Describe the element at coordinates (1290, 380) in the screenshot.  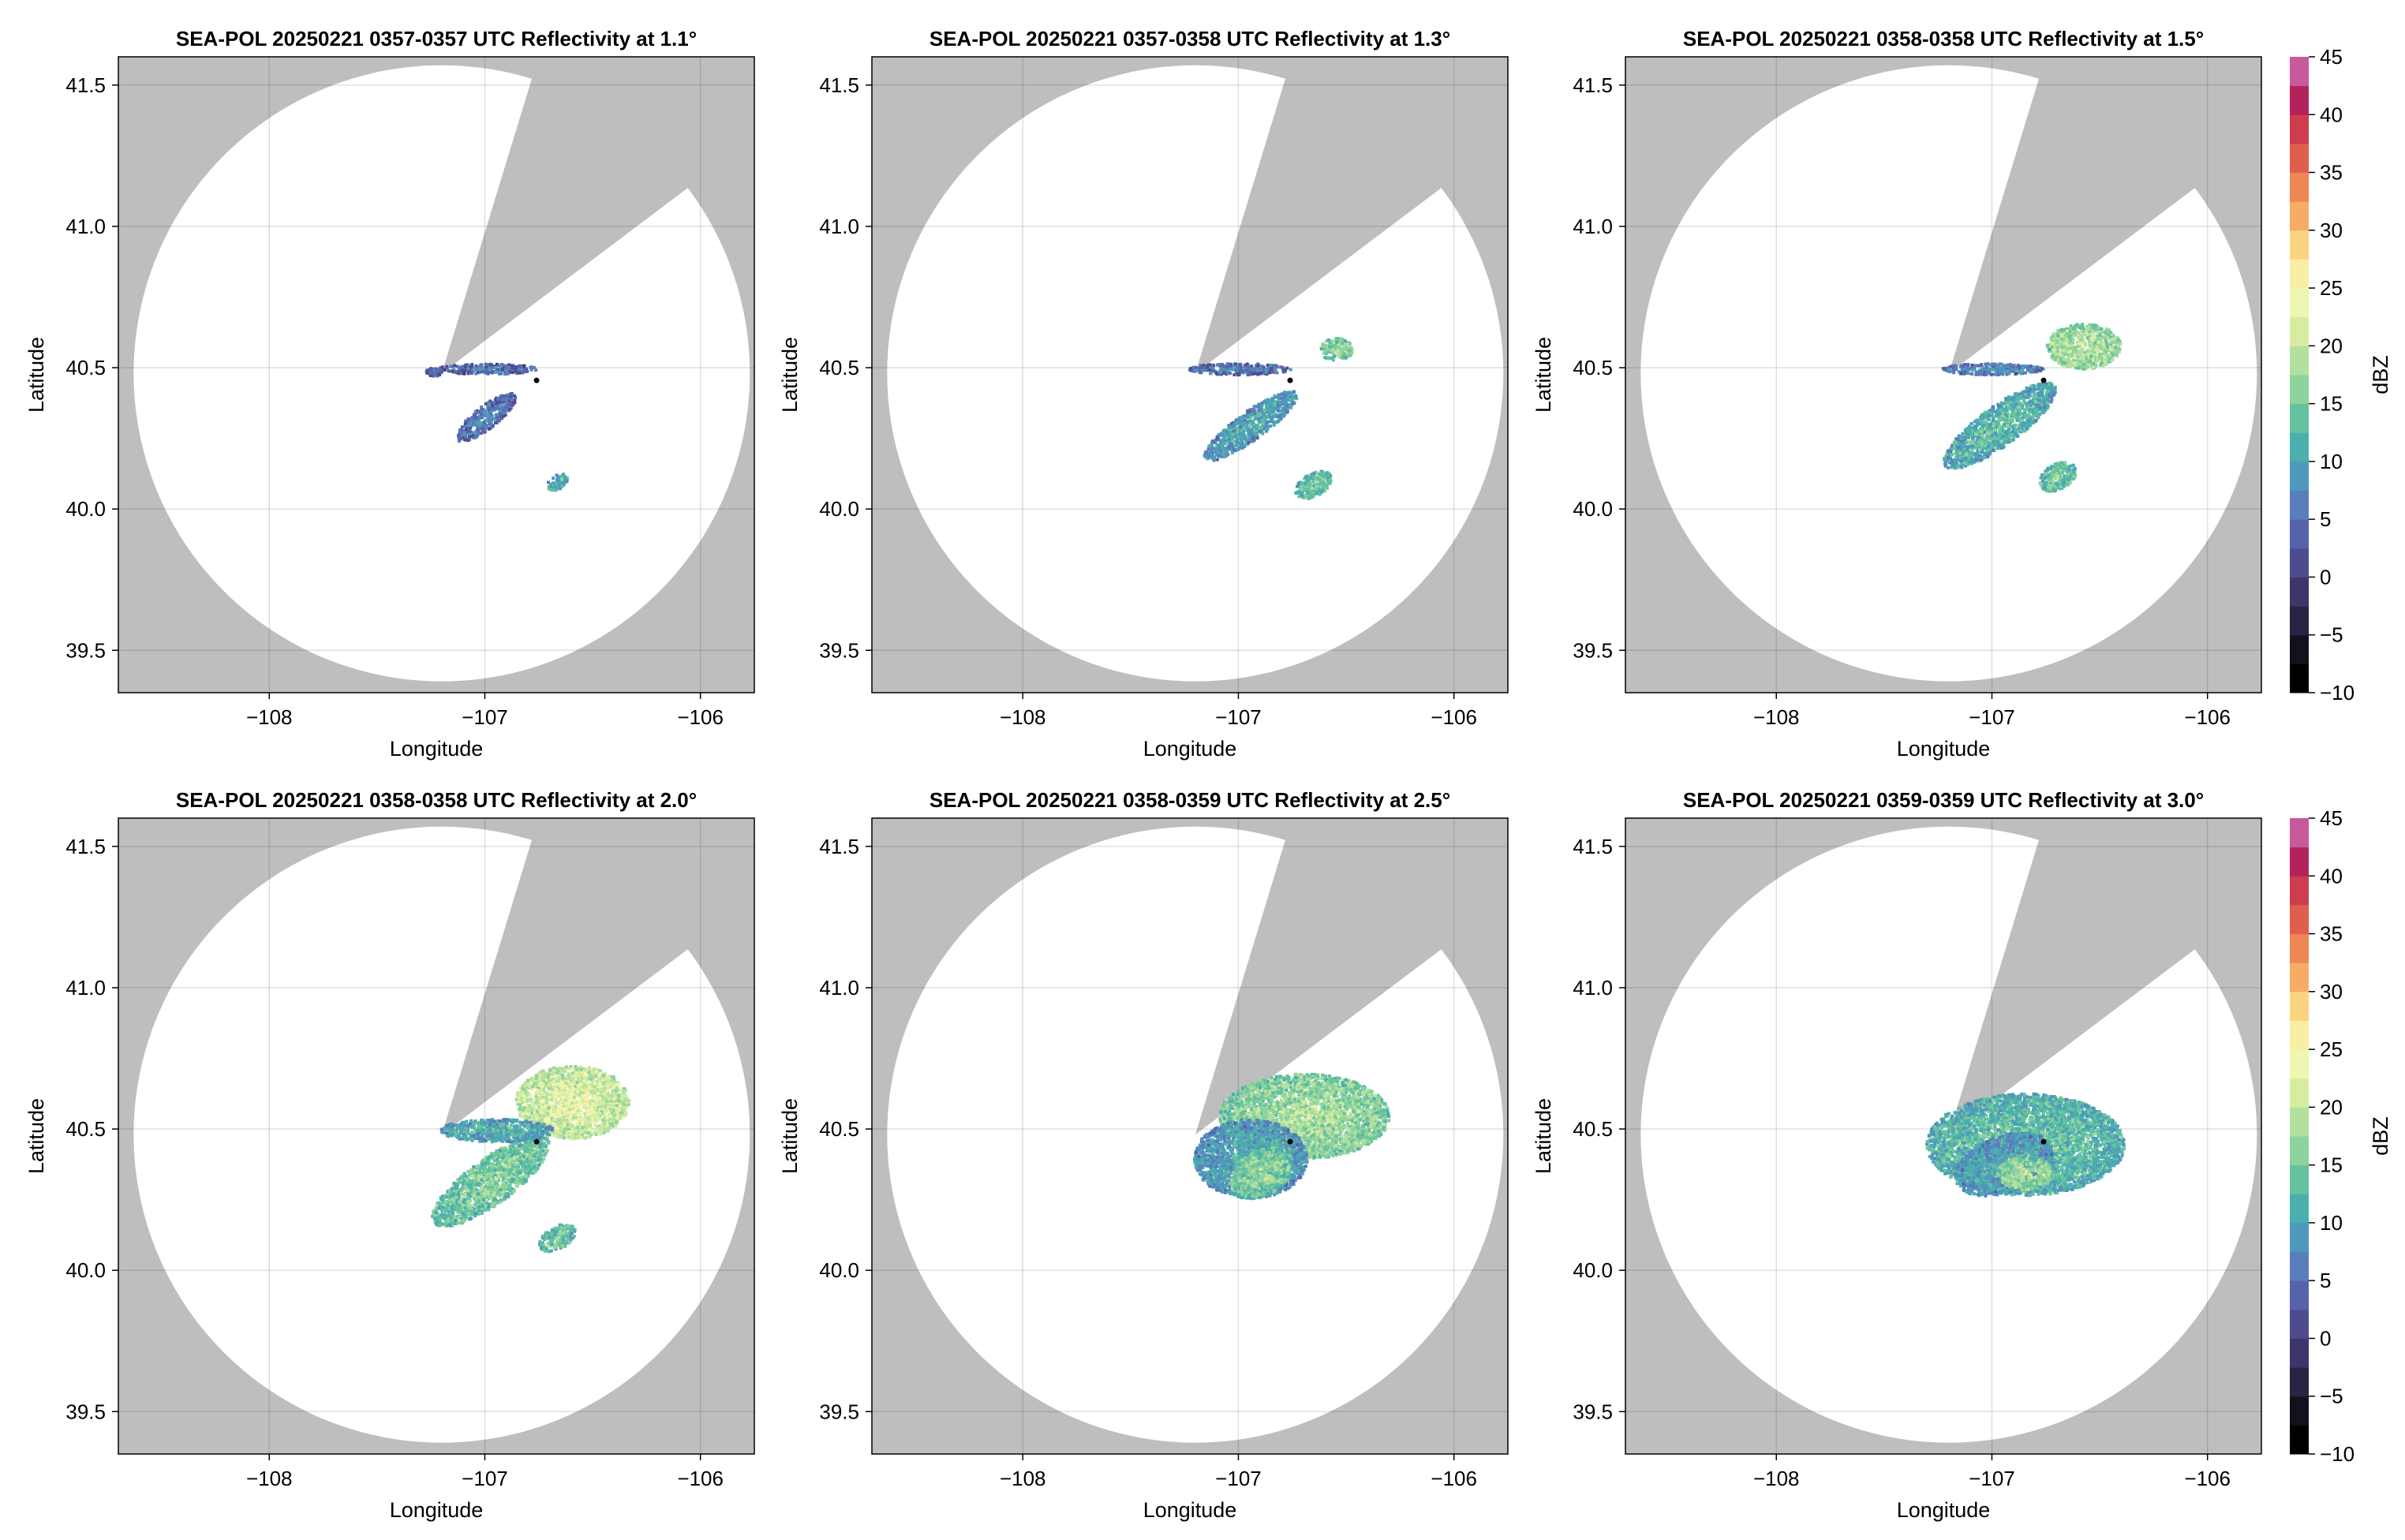
I see `radar-site-marker` at that location.